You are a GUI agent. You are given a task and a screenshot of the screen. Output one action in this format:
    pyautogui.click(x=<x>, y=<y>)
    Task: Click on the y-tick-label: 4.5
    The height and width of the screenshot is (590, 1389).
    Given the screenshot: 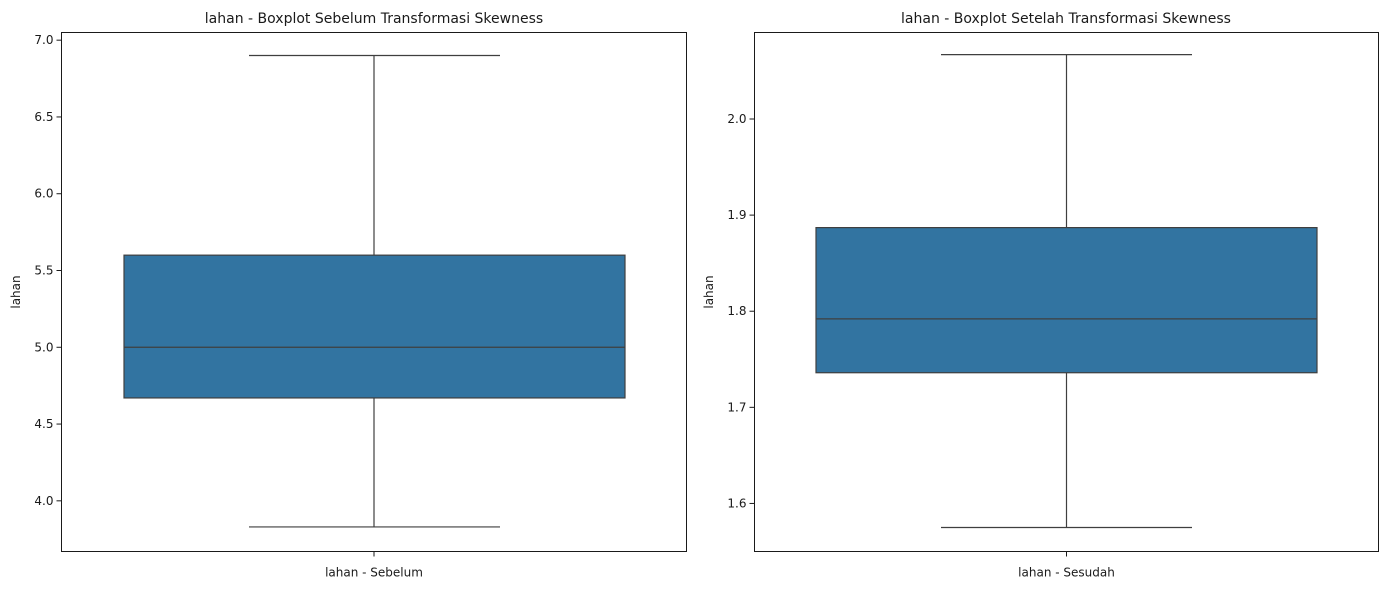 What is the action you would take?
    pyautogui.click(x=43, y=424)
    